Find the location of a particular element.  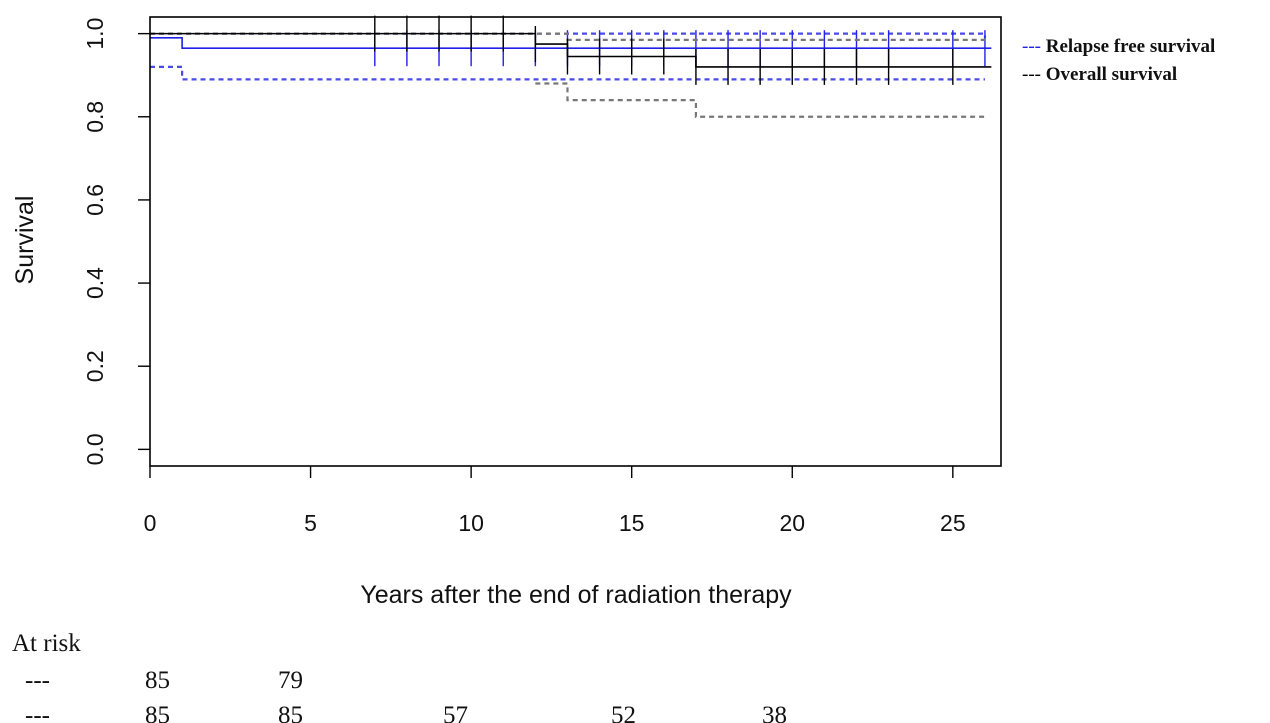

at-risk-table: At risk --- 85 79 --- 85 85 57 52 38 is located at coordinates (399, 676).